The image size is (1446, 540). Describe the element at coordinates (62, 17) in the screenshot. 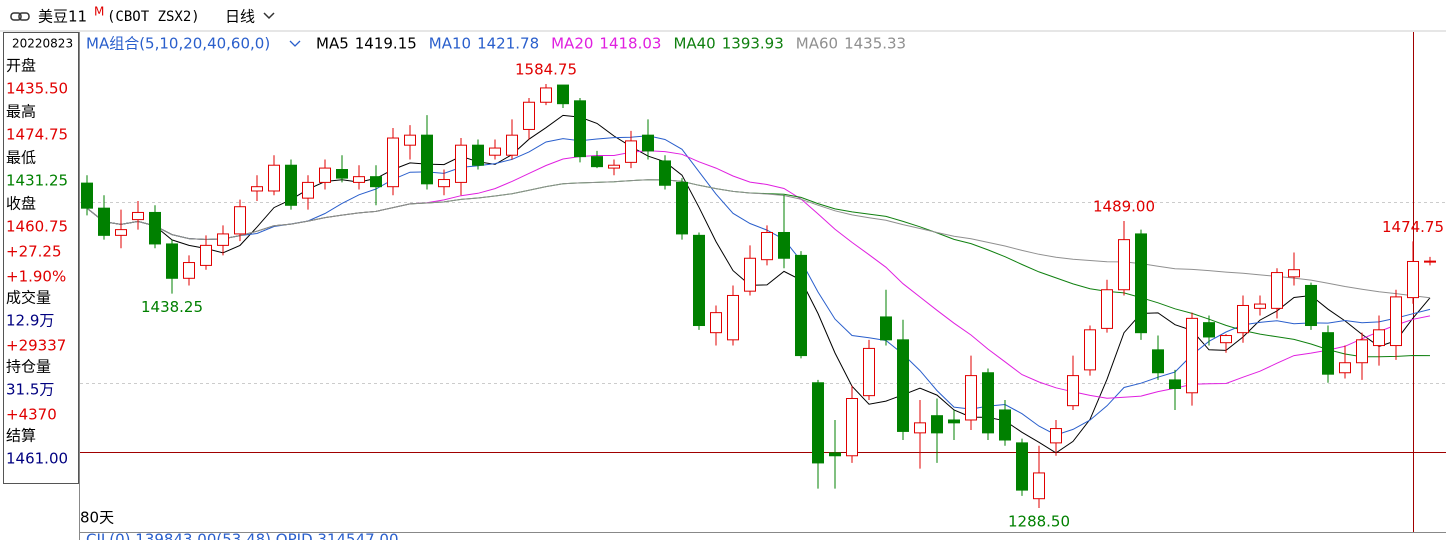

I see `symbol: 美豆11` at that location.